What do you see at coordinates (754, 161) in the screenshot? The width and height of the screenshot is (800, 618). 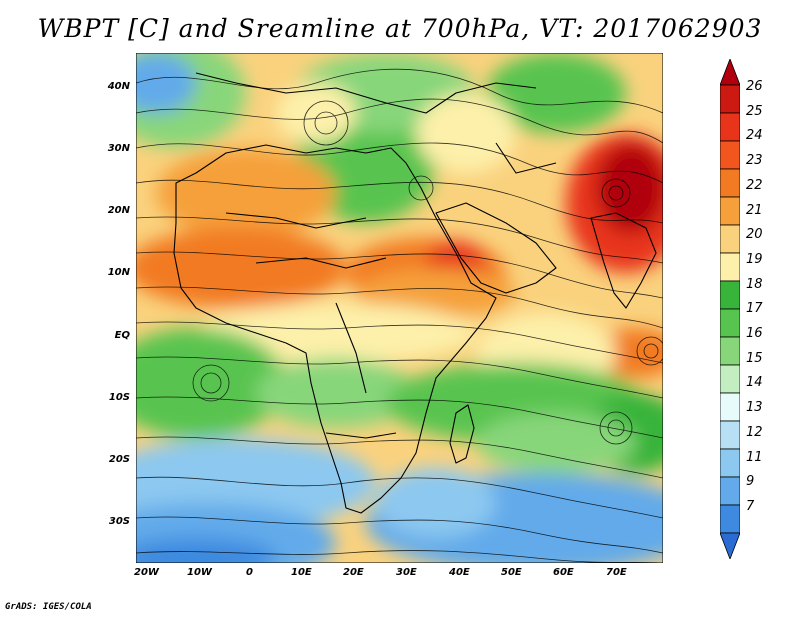 I see `colorbar-label: 23` at bounding box center [754, 161].